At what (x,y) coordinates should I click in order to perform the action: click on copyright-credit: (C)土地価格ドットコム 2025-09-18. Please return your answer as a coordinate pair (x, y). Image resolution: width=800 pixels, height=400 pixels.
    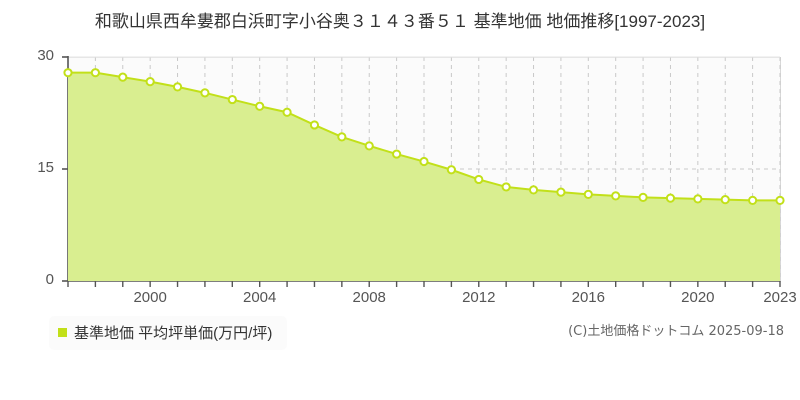
    Looking at the image, I should click on (676, 331).